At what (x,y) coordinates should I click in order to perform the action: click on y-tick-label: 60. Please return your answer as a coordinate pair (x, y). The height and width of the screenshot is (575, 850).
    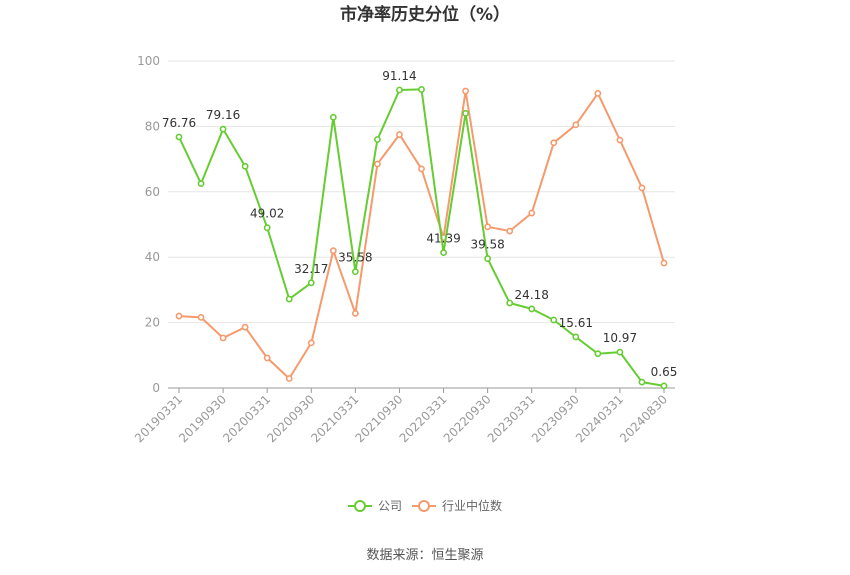
    Looking at the image, I should click on (152, 192).